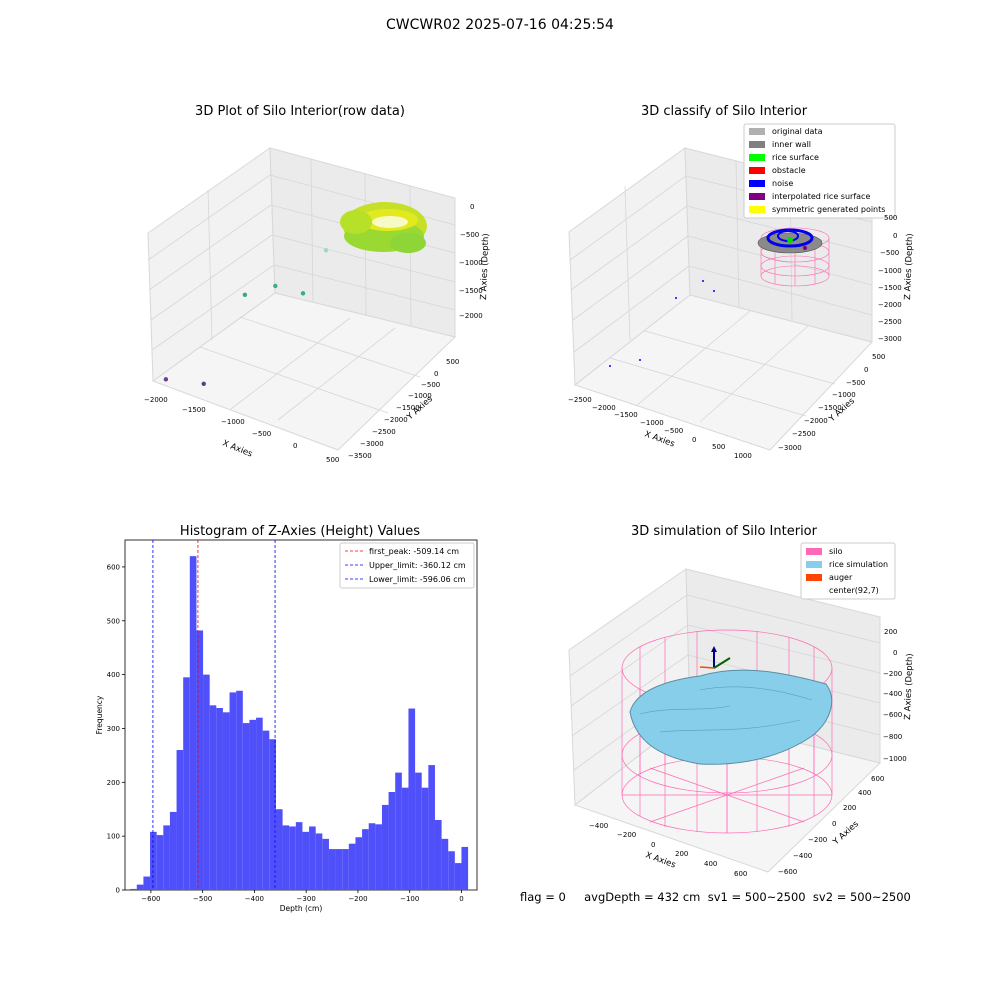 This screenshot has width=1000, height=1000. Describe the element at coordinates (652, 423) in the screenshot. I see `plot2-x-tick: −1000` at that location.